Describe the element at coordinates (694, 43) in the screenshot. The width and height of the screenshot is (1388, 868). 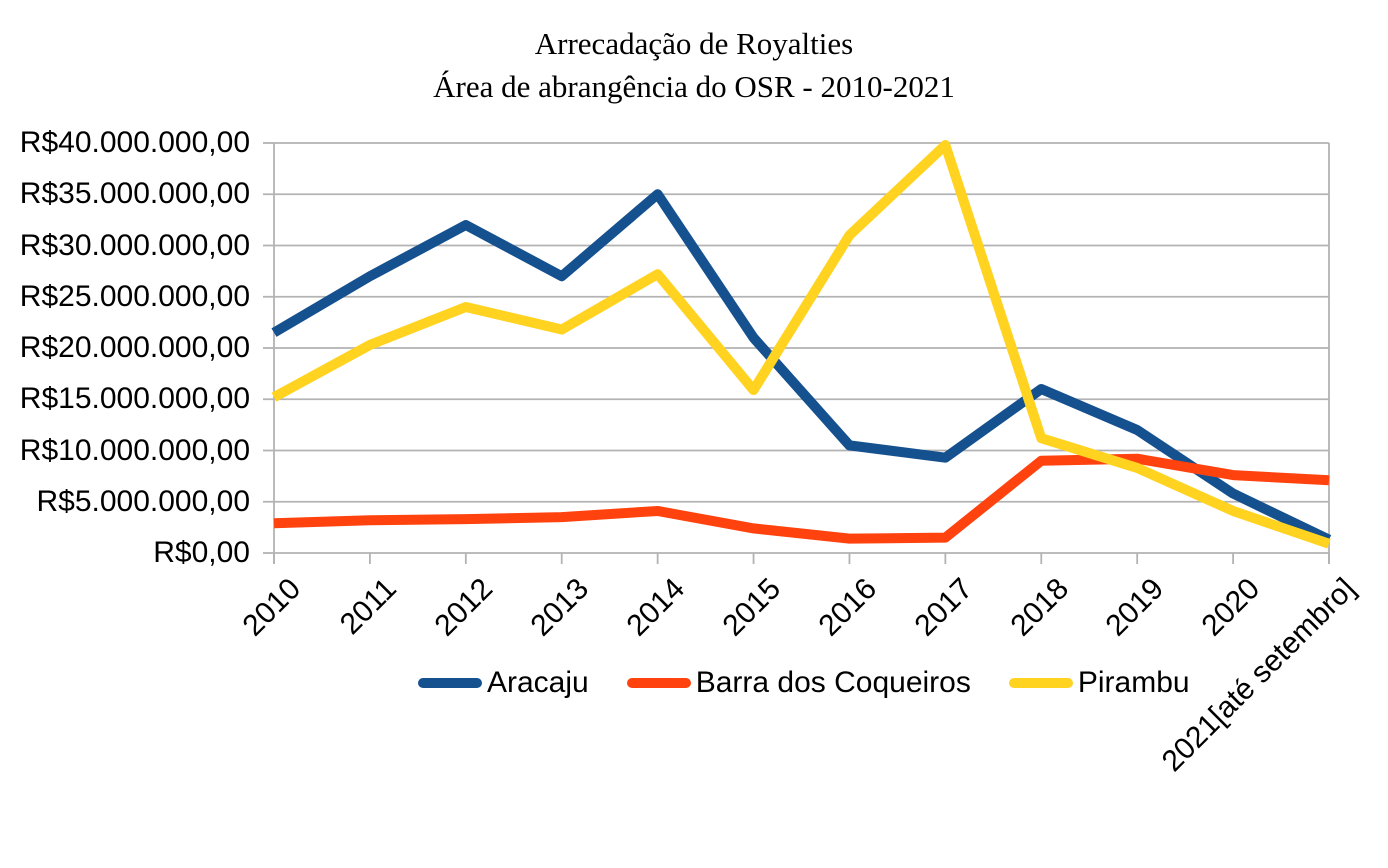
I see `chart-title-line1: Arrecadação de Royalties` at that location.